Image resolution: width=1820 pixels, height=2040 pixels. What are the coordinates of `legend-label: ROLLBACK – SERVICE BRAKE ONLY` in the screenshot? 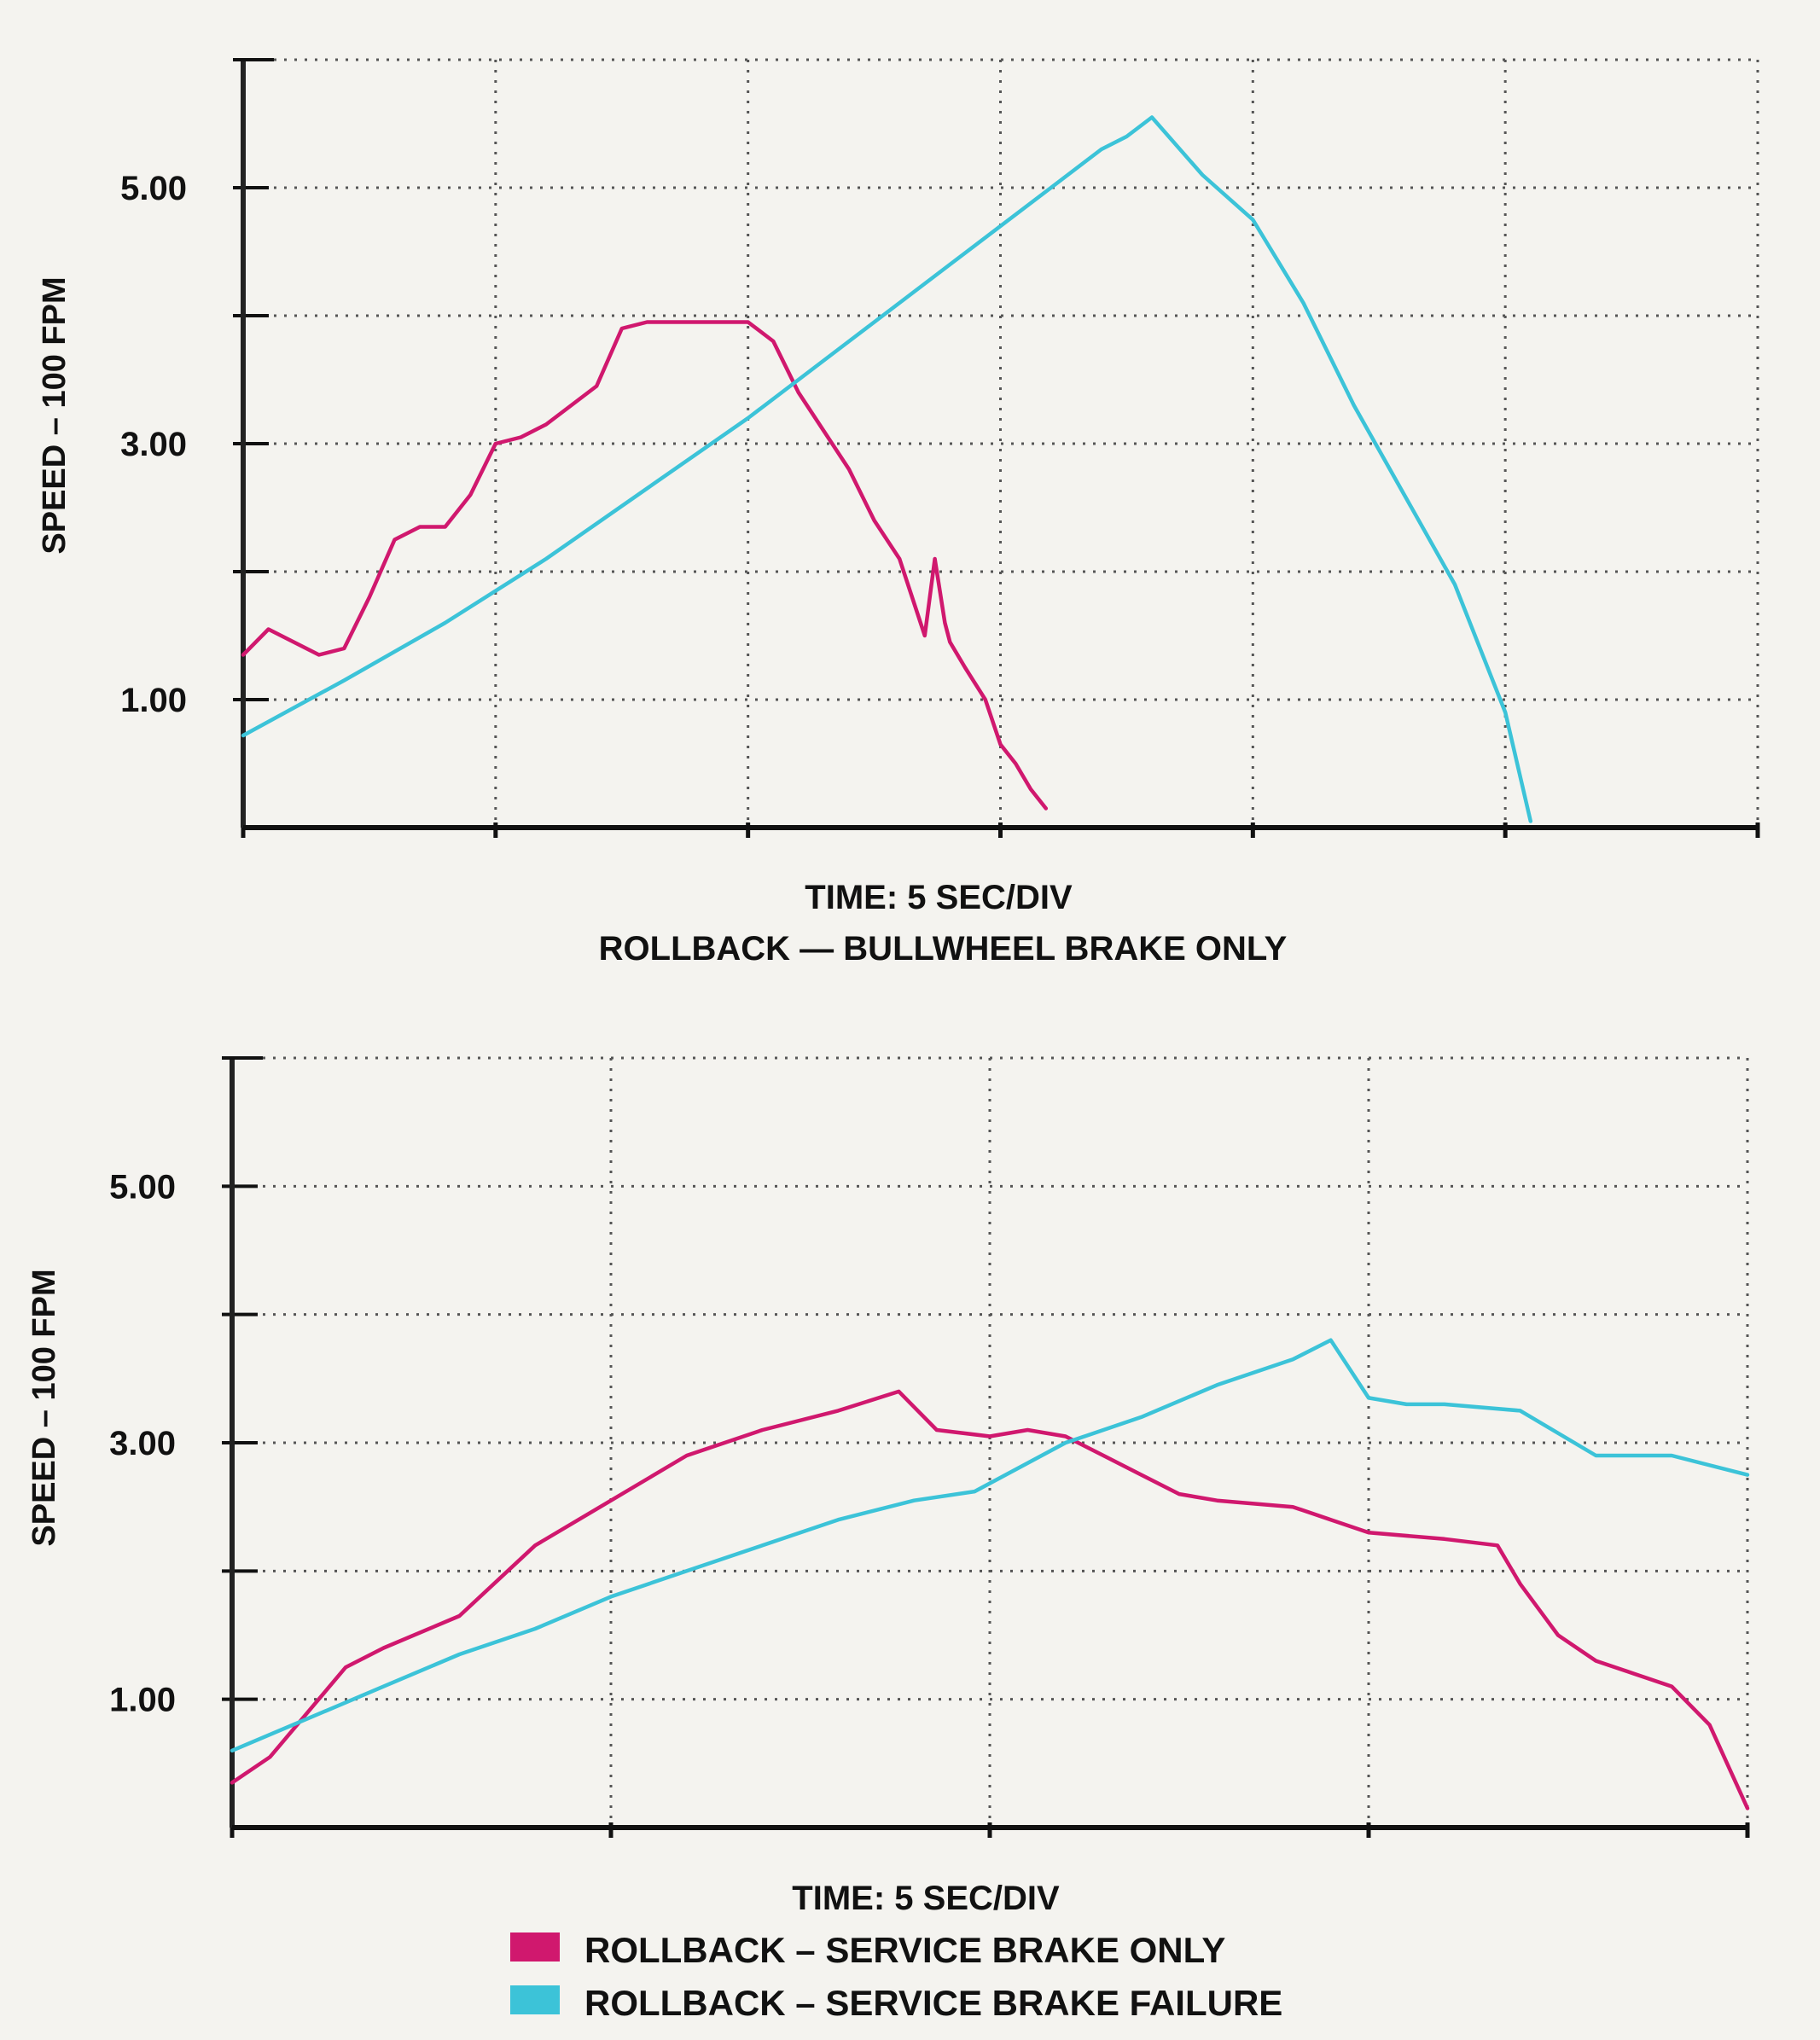 It's located at (904, 1950).